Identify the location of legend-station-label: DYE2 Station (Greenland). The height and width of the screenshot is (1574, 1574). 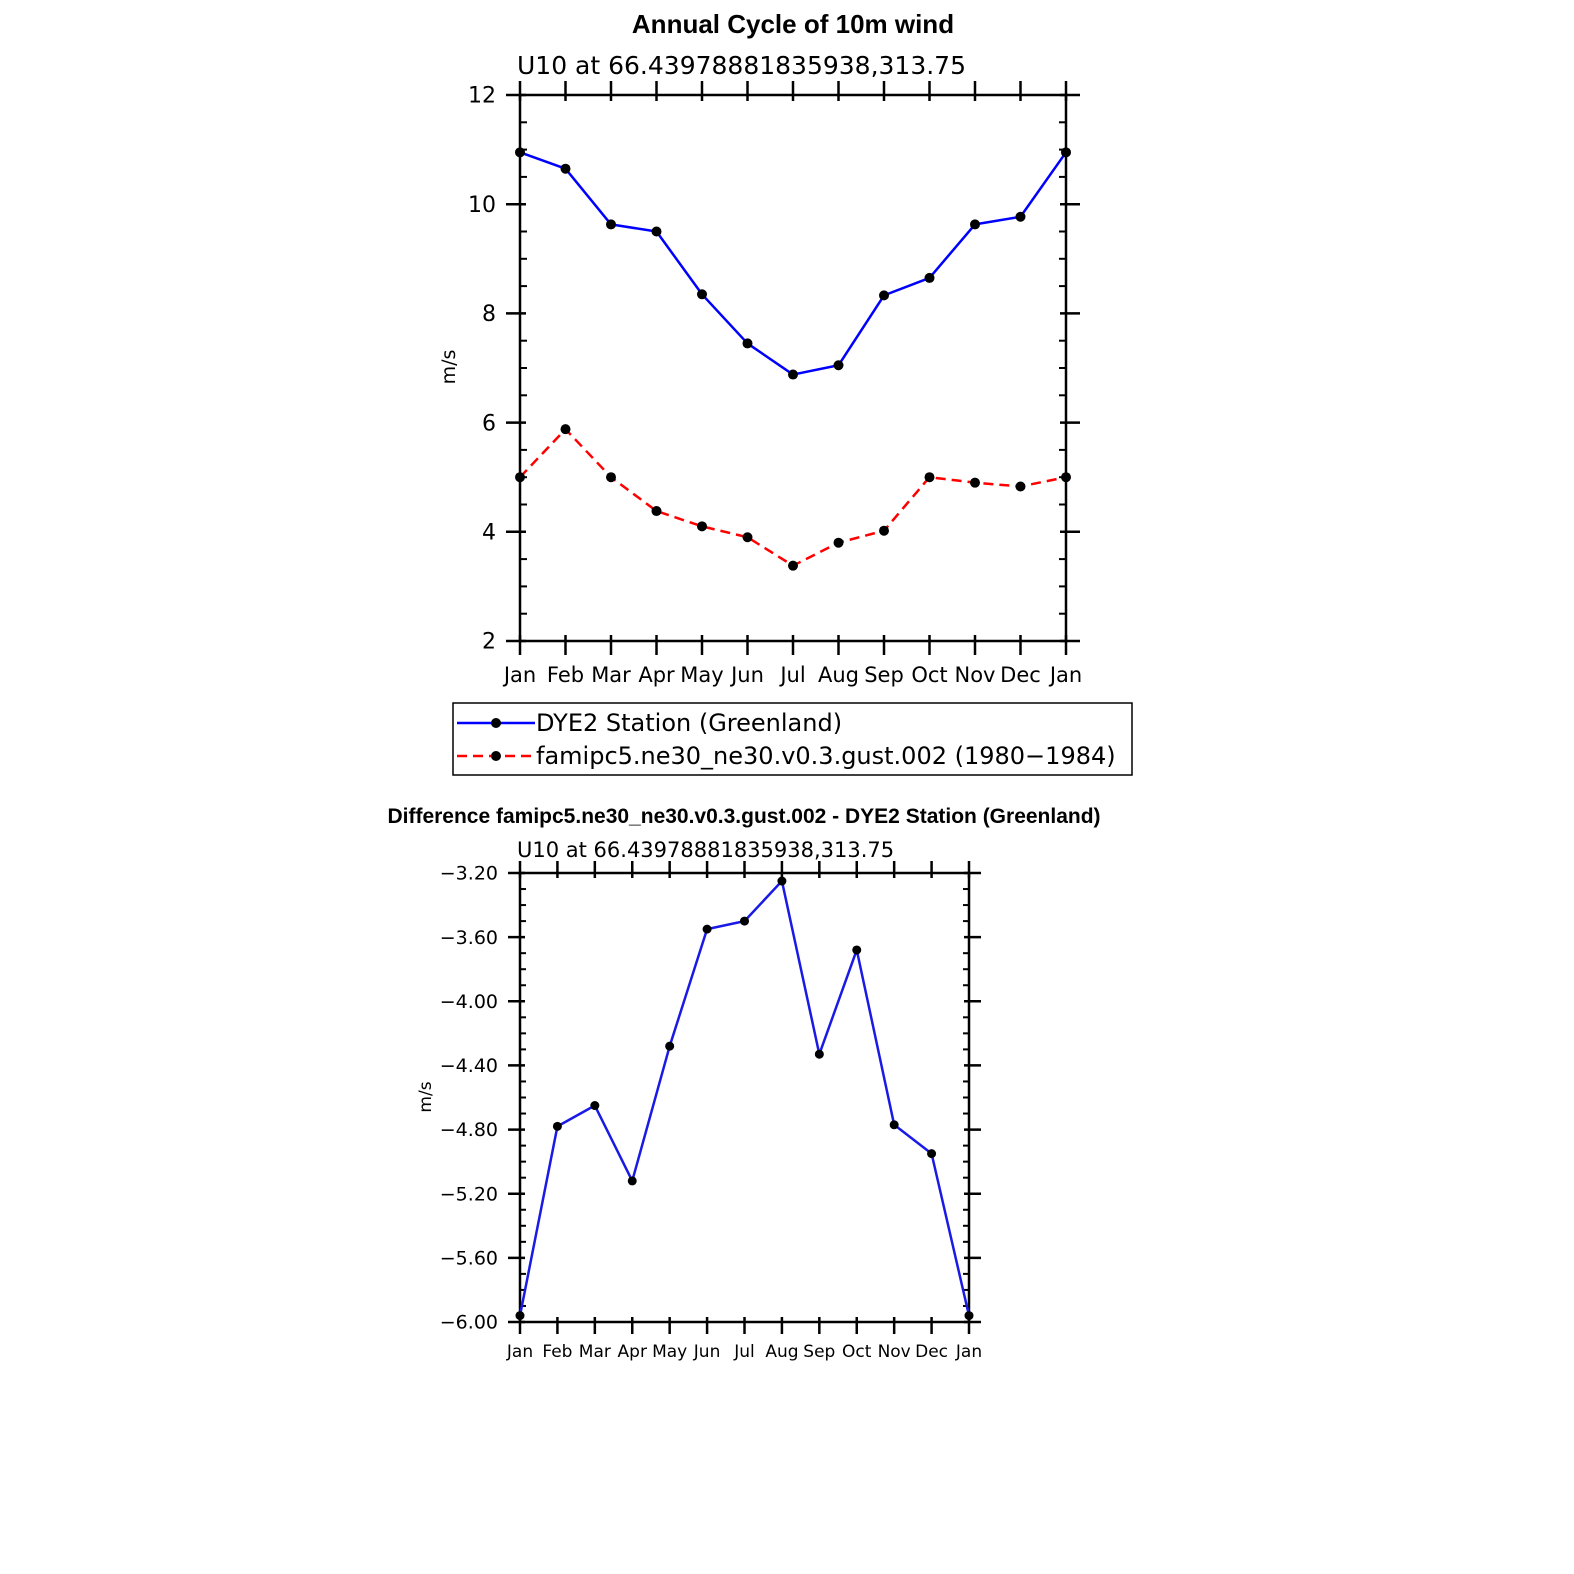
(689, 723).